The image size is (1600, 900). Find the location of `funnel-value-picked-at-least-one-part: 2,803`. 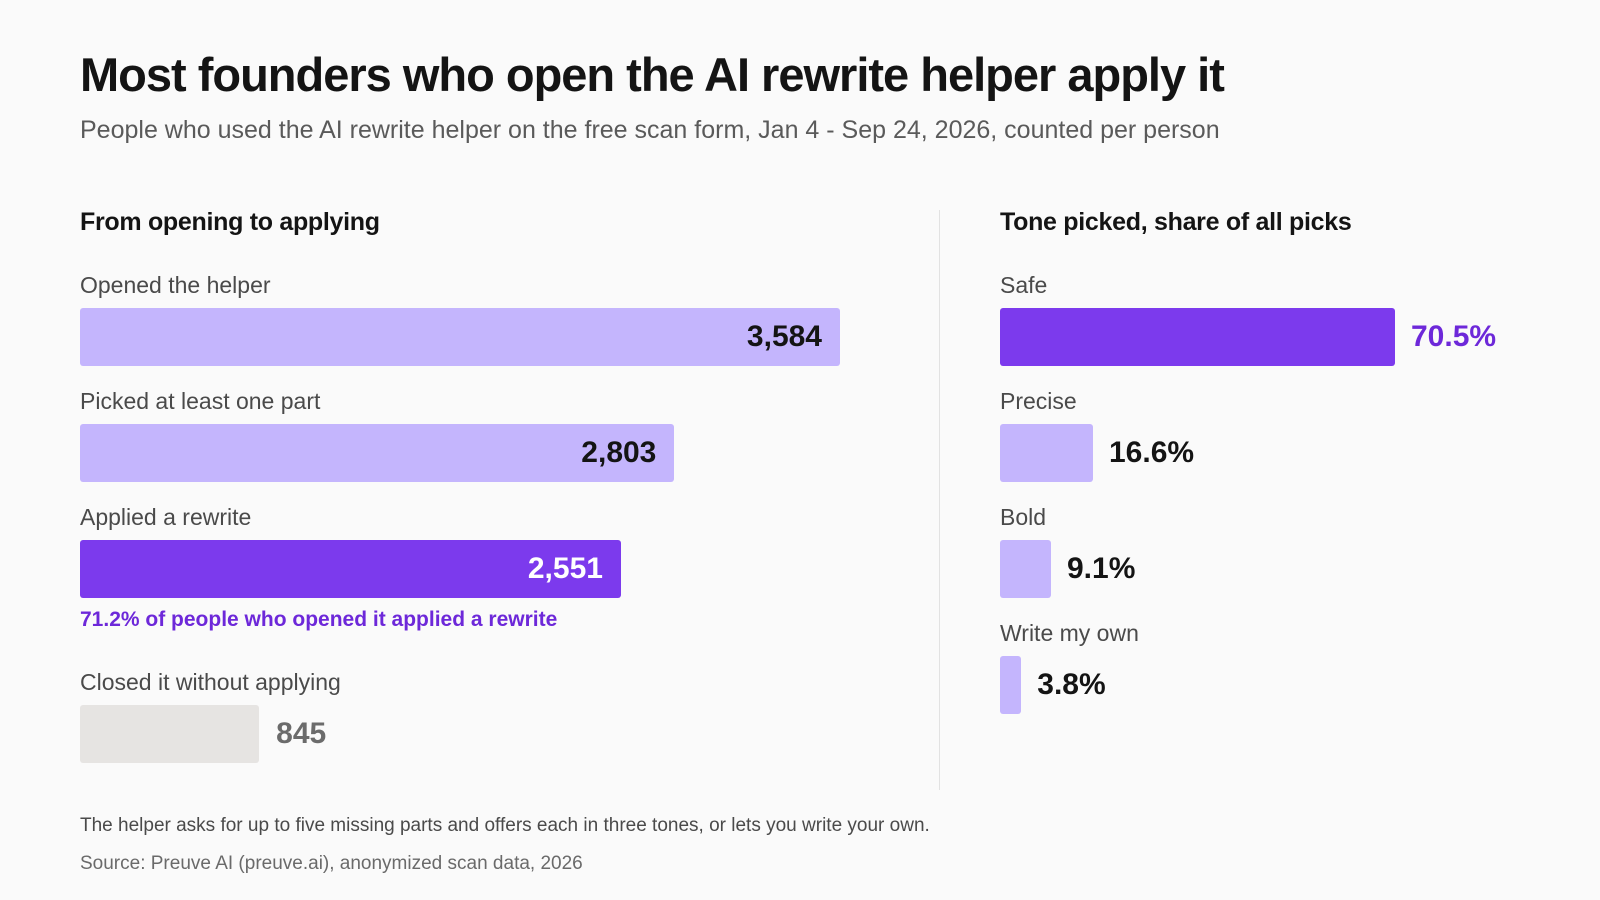

funnel-value-picked-at-least-one-part: 2,803 is located at coordinates (619, 452).